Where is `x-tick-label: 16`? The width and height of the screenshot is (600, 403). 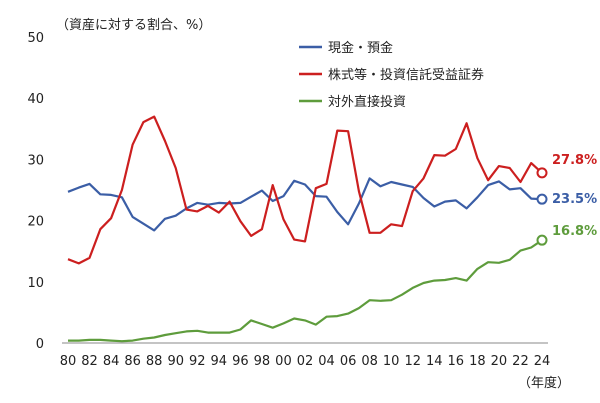 x-tick-label: 16 is located at coordinates (456, 361).